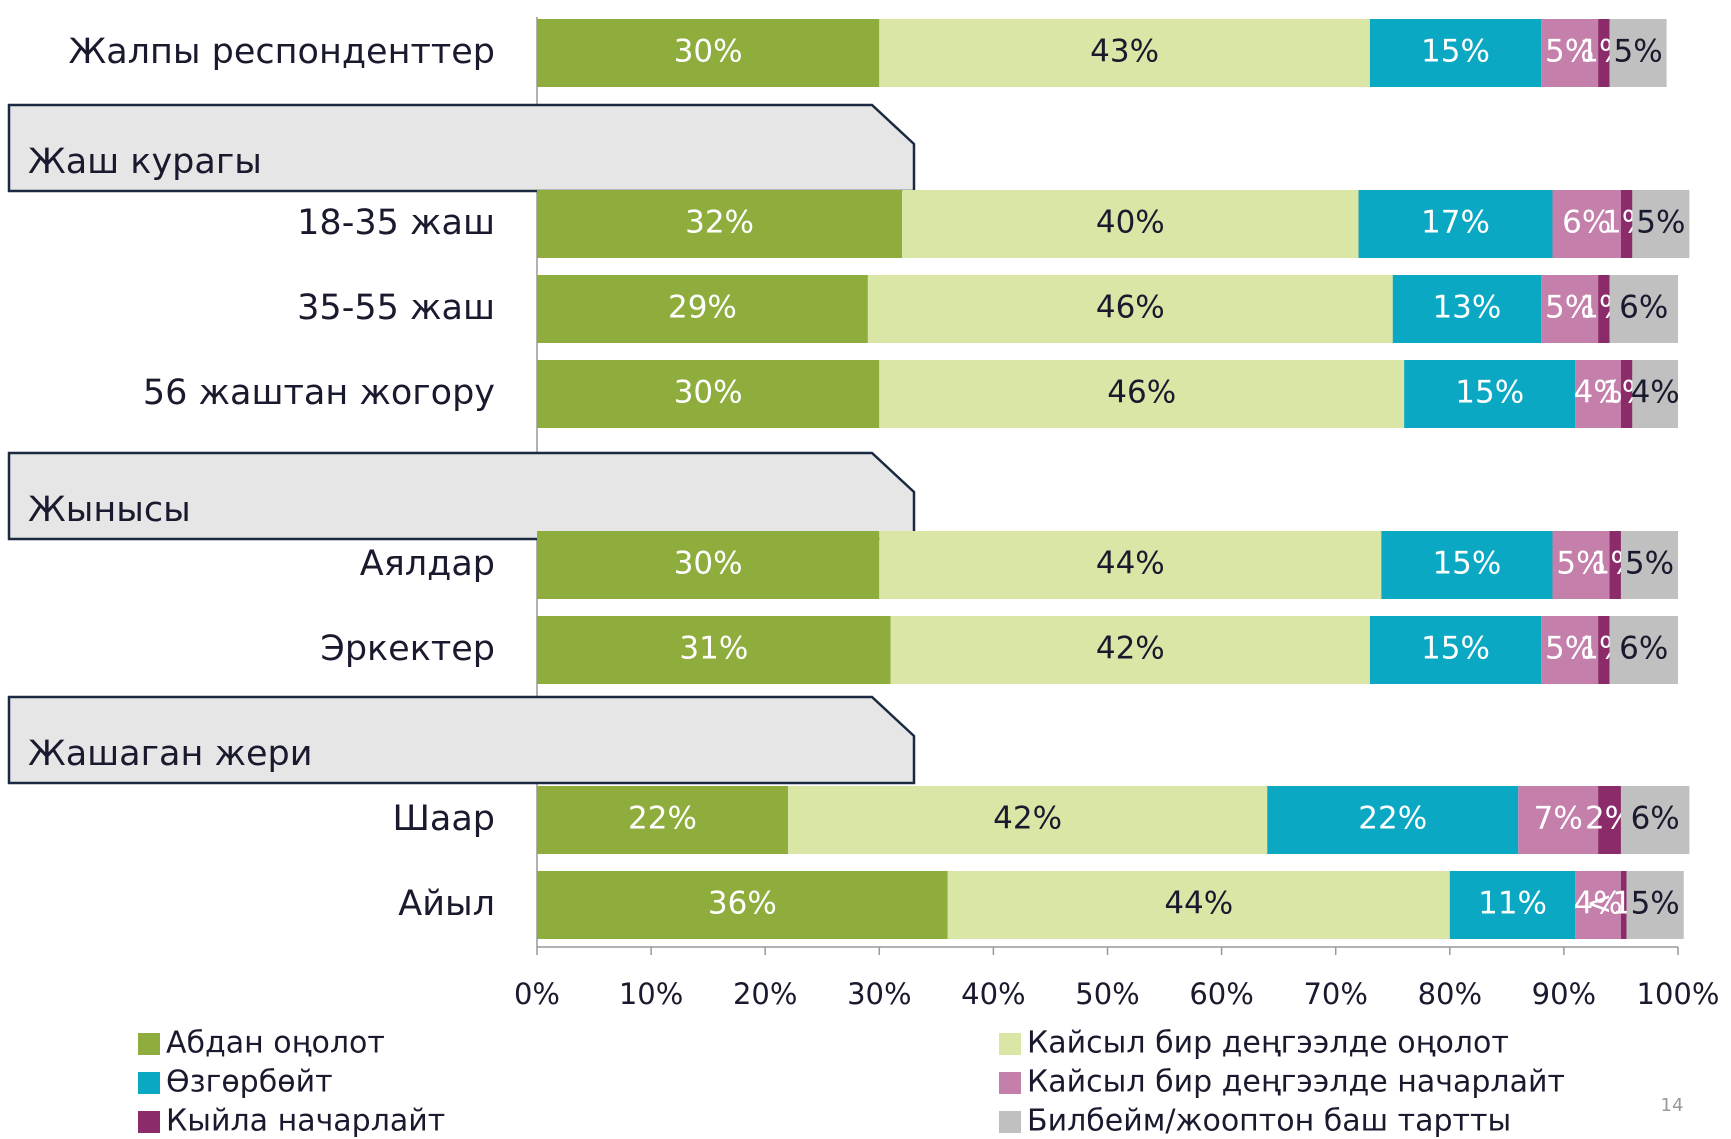  What do you see at coordinates (170, 754) in the screenshot?
I see `group-header-label: Жашаган жери` at bounding box center [170, 754].